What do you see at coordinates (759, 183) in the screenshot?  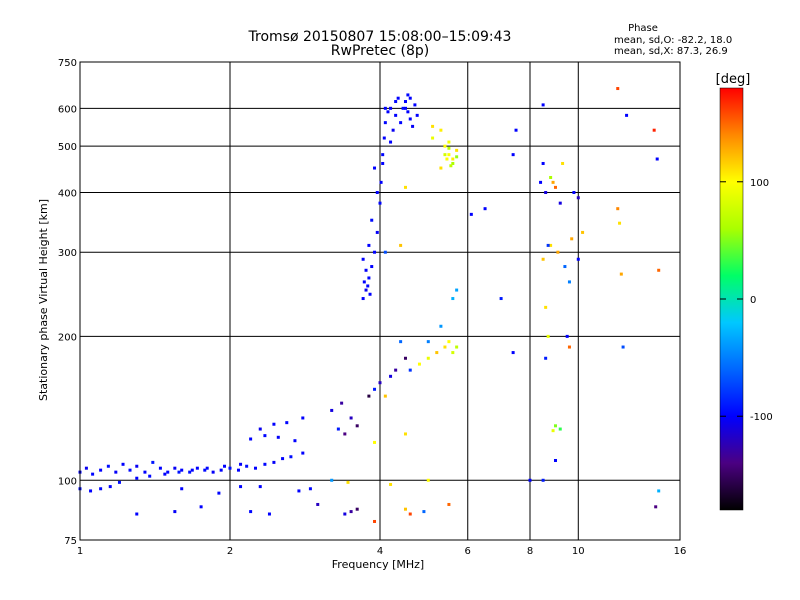 I see `colorbar-tick-label: 100` at bounding box center [759, 183].